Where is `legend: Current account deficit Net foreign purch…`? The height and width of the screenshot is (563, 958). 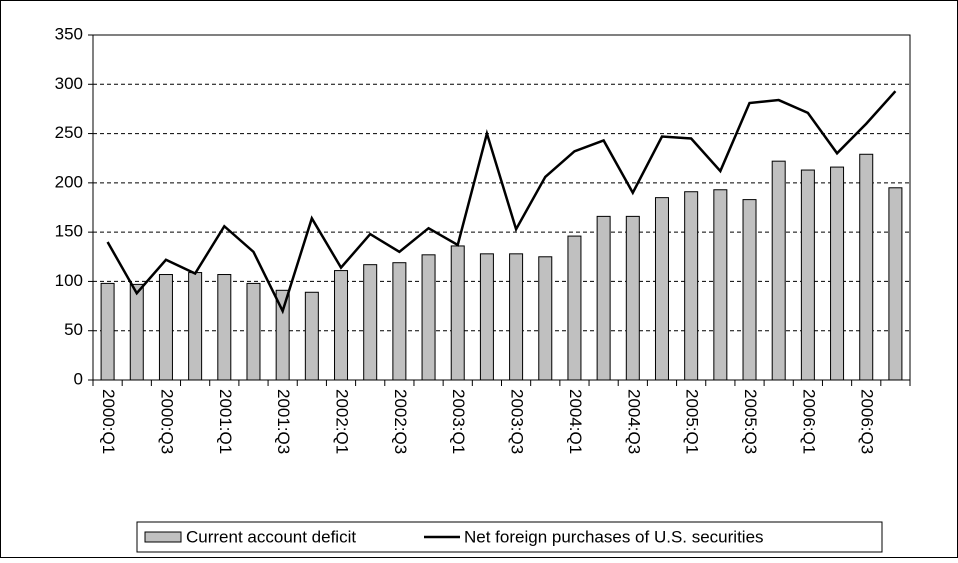
legend: Current account deficit Net foreign purch… is located at coordinates (509, 537).